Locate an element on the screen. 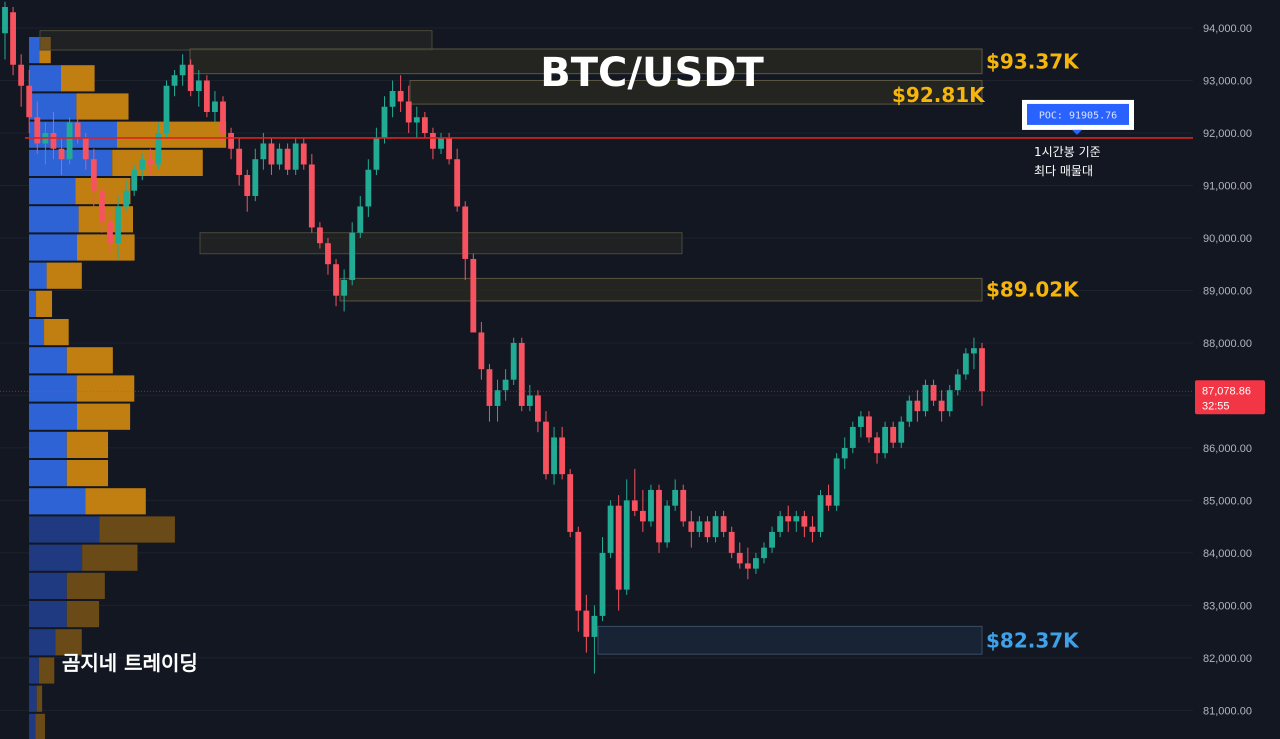 This screenshot has height=739, width=1280. poc-note-line1: 1시간봉 기준 is located at coordinates (1067, 152).